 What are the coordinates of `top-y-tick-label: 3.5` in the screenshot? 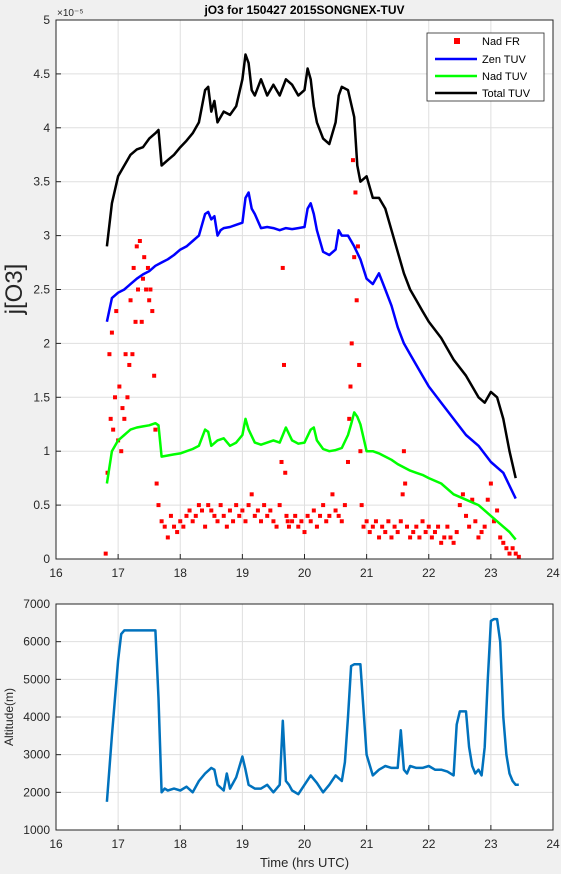 It's located at (41, 182).